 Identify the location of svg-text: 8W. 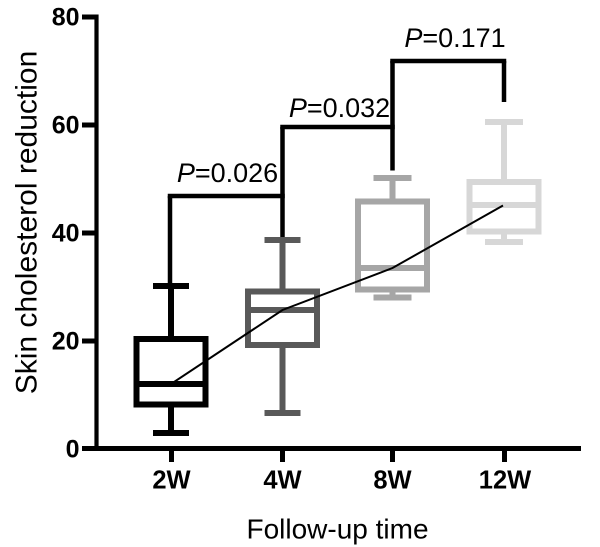
(392, 481).